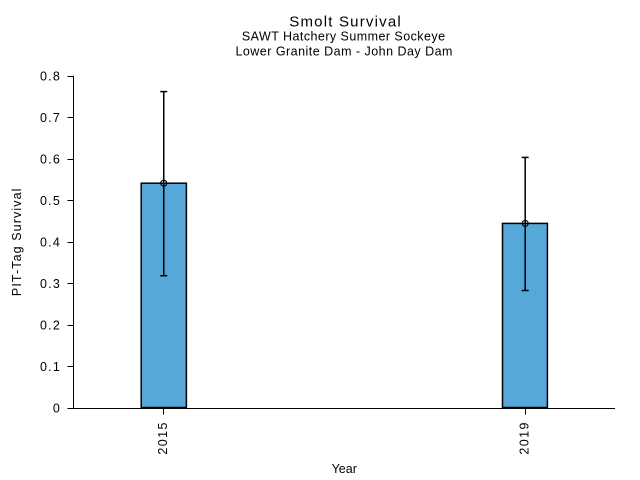 The width and height of the screenshot is (640, 480). I want to click on svg-text: 2015, so click(163, 437).